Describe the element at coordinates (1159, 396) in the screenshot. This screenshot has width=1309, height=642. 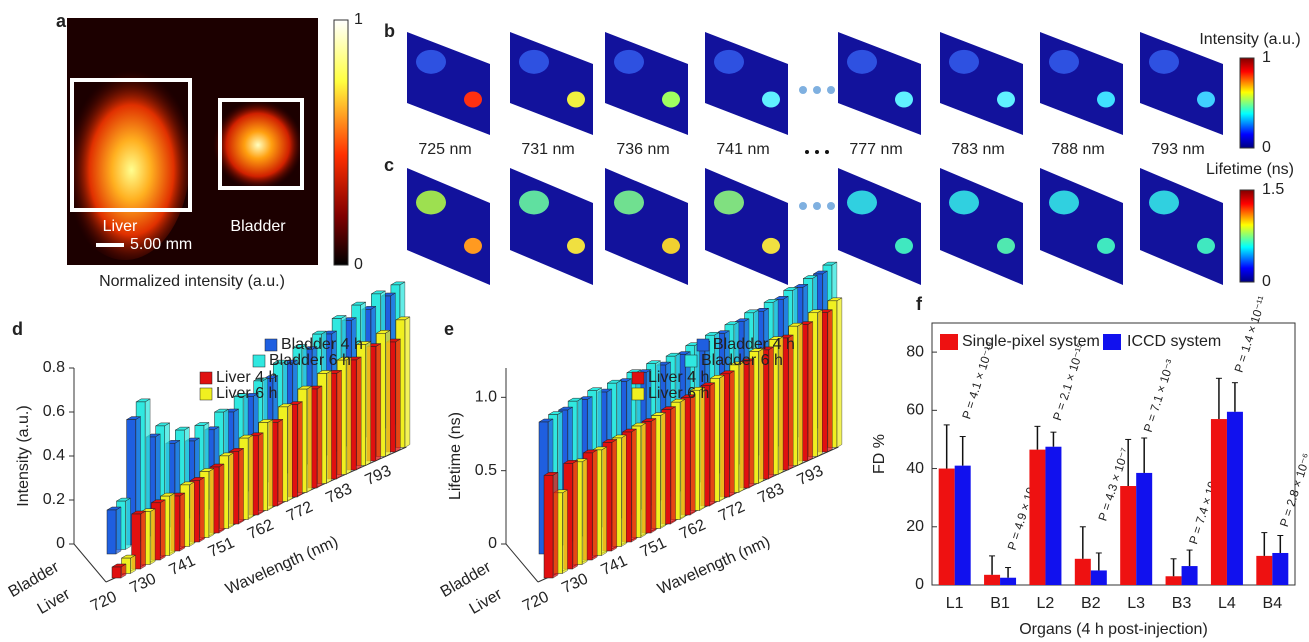
I see `annotation: P = 7.1 × 10⁻³` at that location.